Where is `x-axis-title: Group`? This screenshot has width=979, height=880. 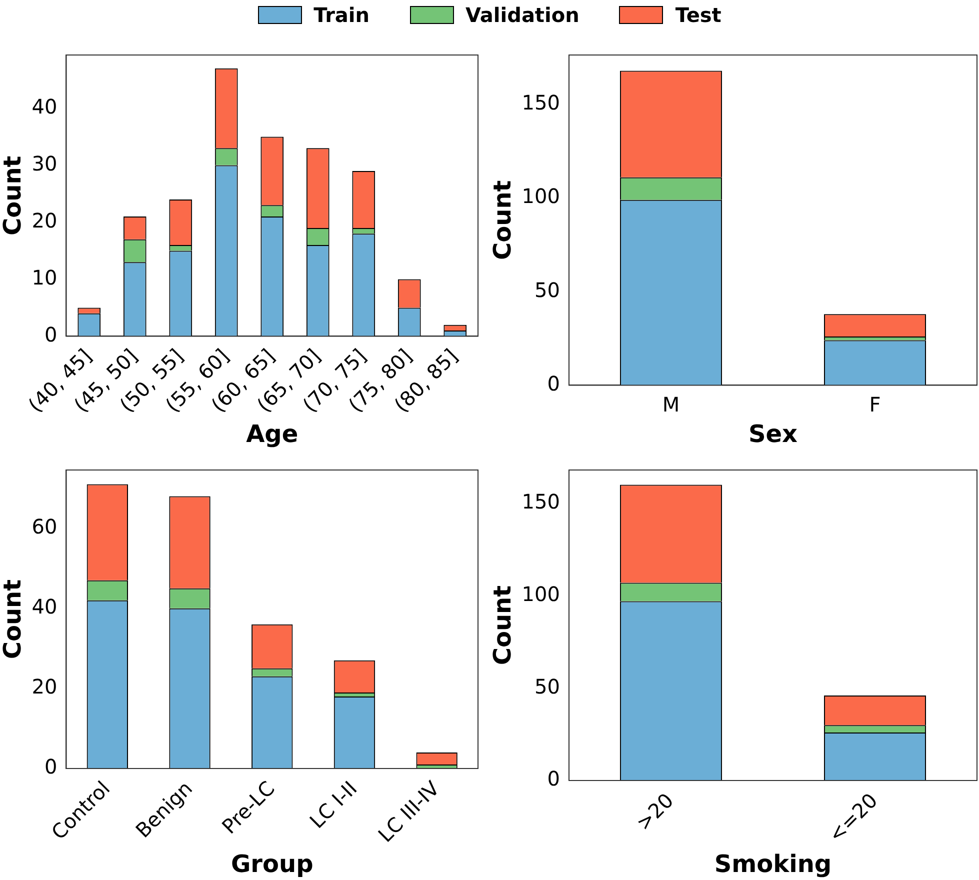
x-axis-title: Group is located at coordinates (272, 864).